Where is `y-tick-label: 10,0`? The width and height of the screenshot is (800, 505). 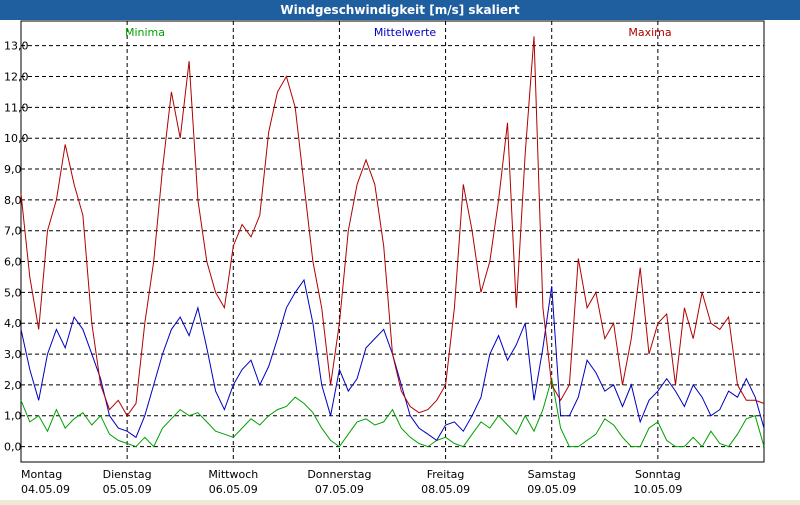 y-tick-label: 10,0 is located at coordinates (16, 138).